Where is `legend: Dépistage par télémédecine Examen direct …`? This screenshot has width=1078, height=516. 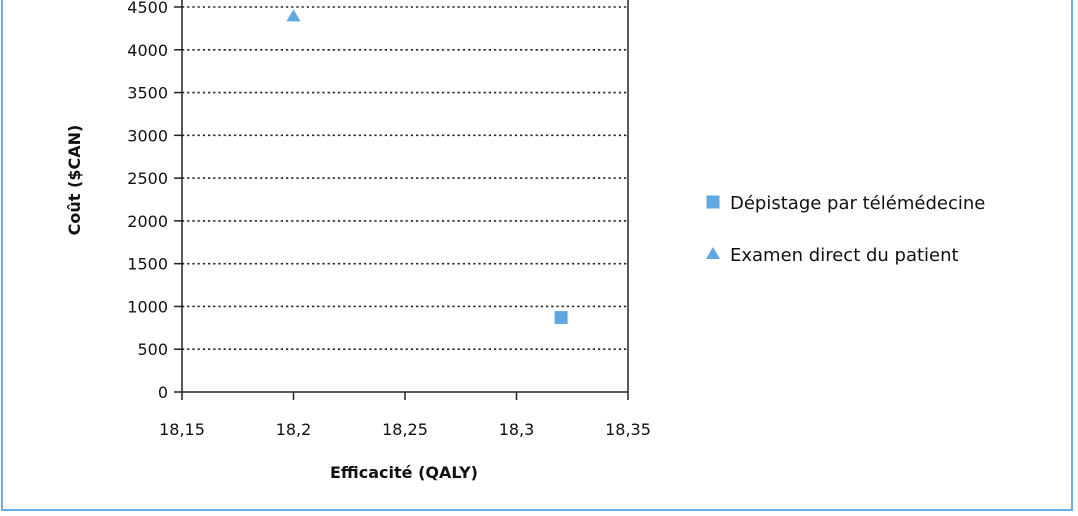
legend: Dépistage par télémédecine Examen direct … is located at coordinates (845, 229).